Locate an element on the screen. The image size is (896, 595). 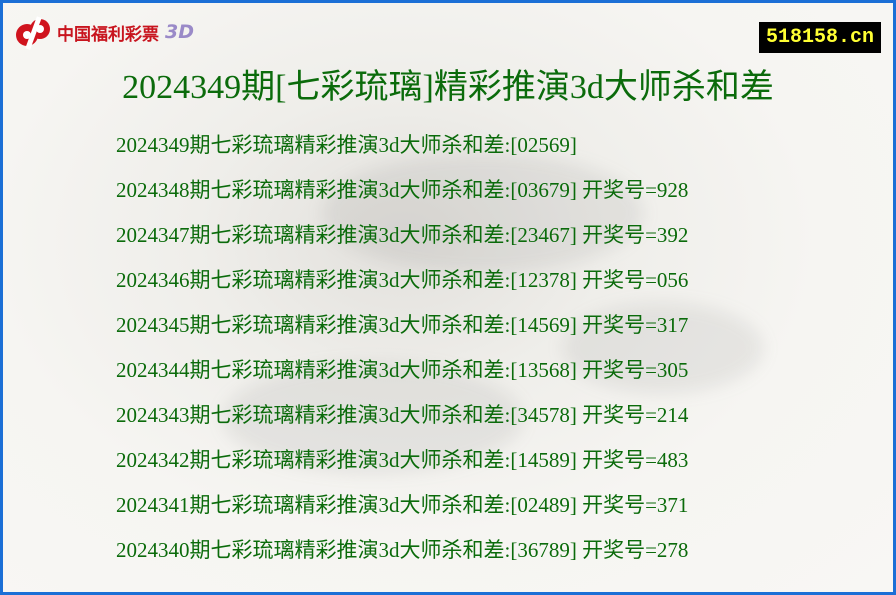
list-item: 2024340期七彩琉璃精彩推演3d大师杀和差:[36789] 开奖号=278 is located at coordinates (402, 550).